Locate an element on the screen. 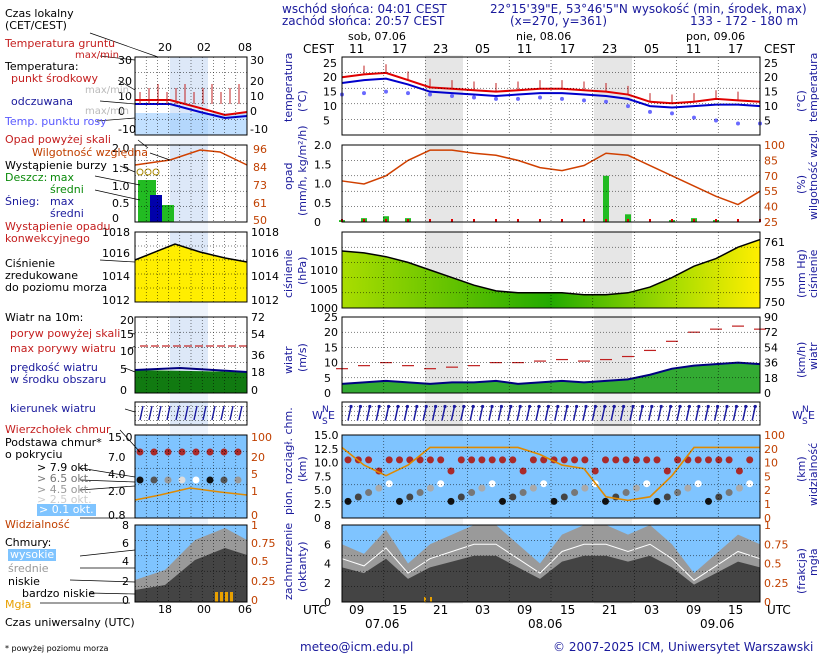 This screenshot has height=660, width=820. legend-wind-tick-r: 0 is located at coordinates (254, 390).